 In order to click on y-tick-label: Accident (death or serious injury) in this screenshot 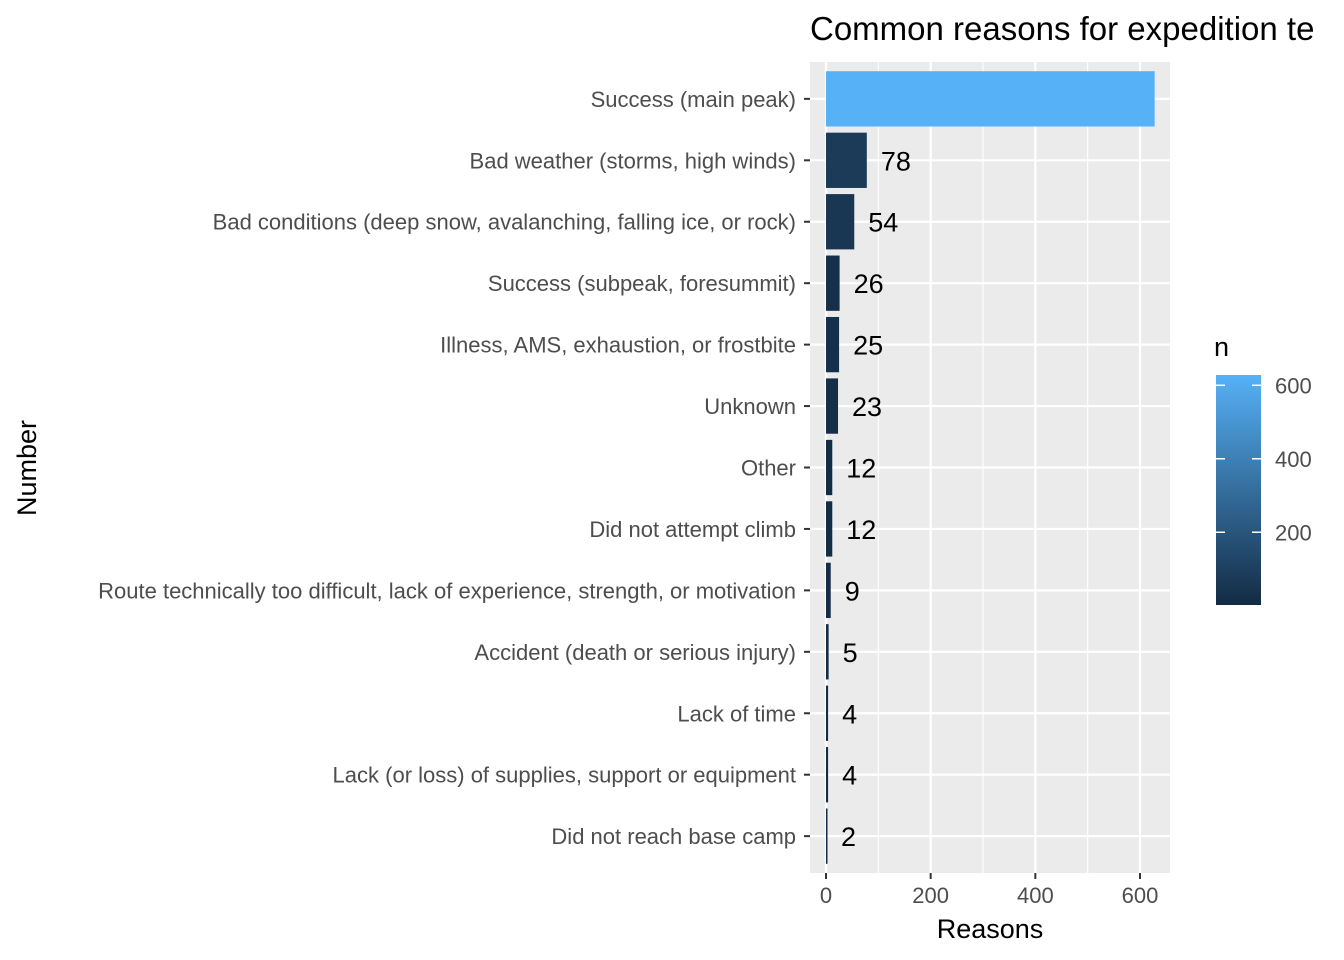, I will do `click(635, 652)`.